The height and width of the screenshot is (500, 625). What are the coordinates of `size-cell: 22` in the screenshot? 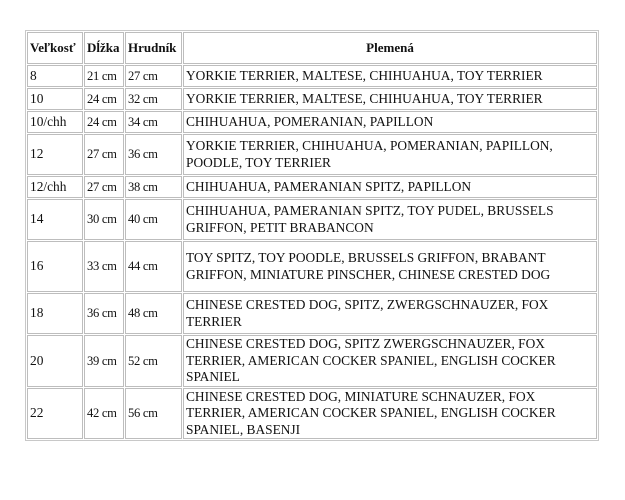 It's located at (55, 413).